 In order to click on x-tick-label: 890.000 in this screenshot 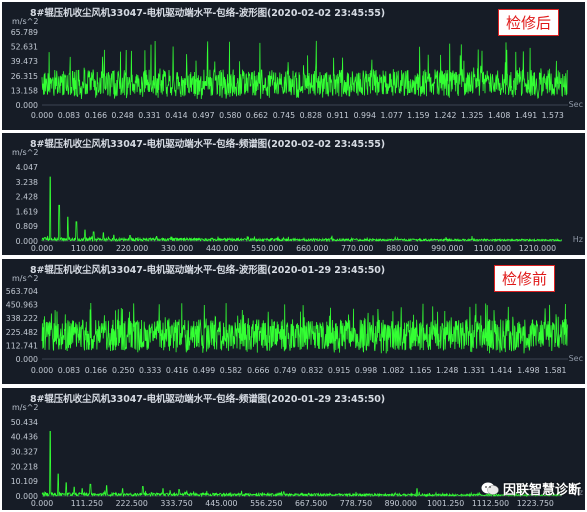, I will do `click(401, 503)`.